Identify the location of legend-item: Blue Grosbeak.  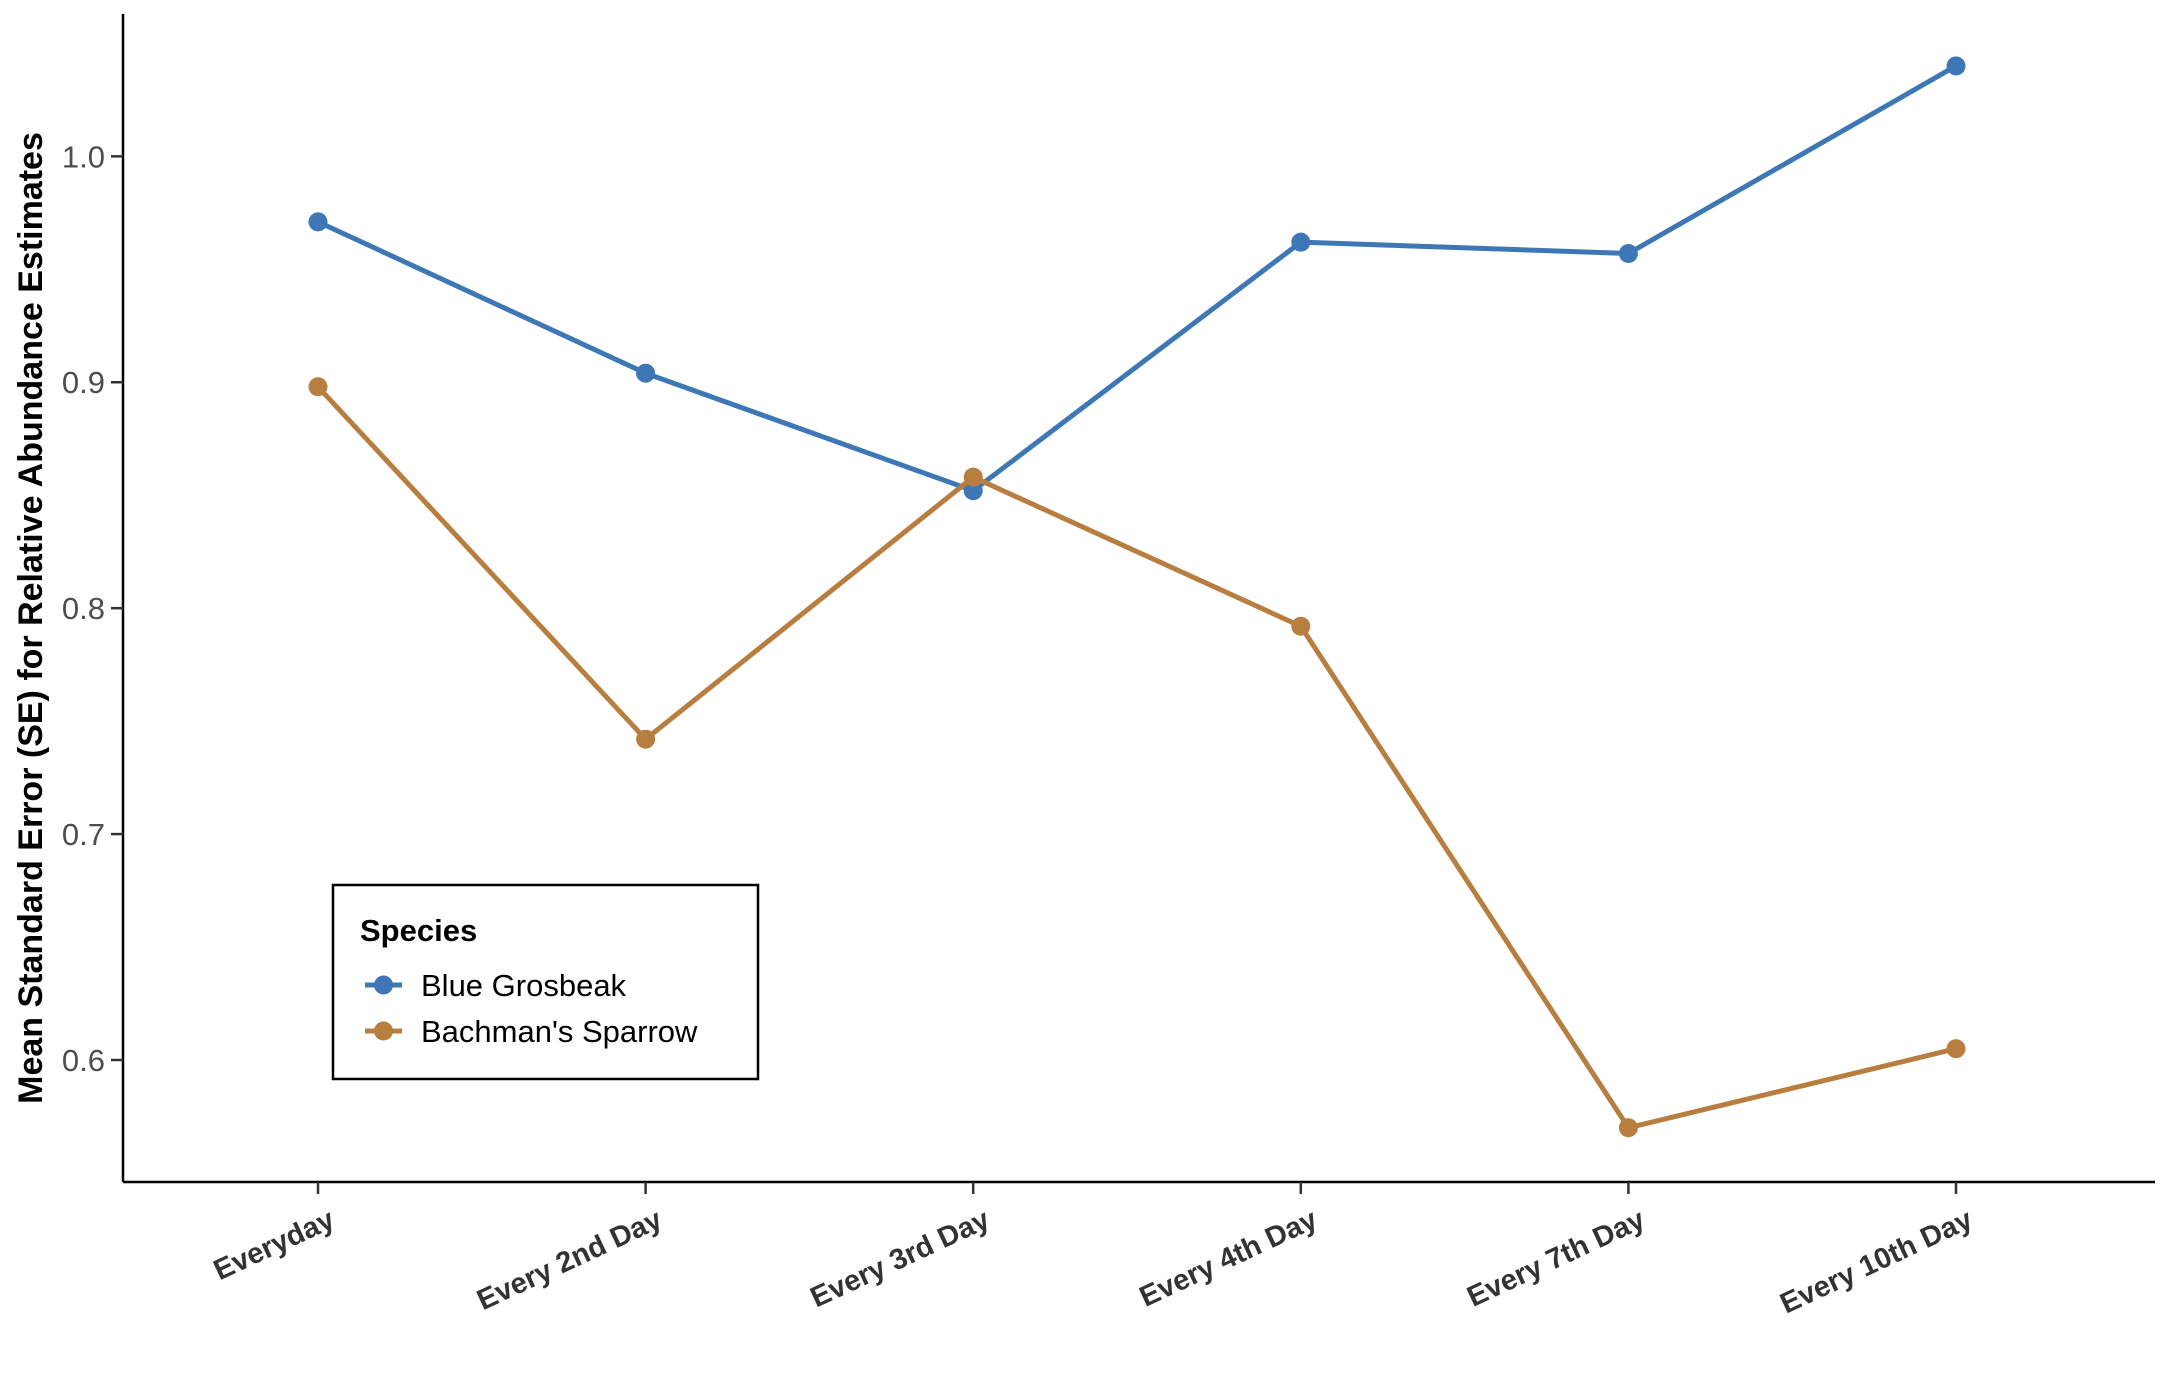
(496, 985).